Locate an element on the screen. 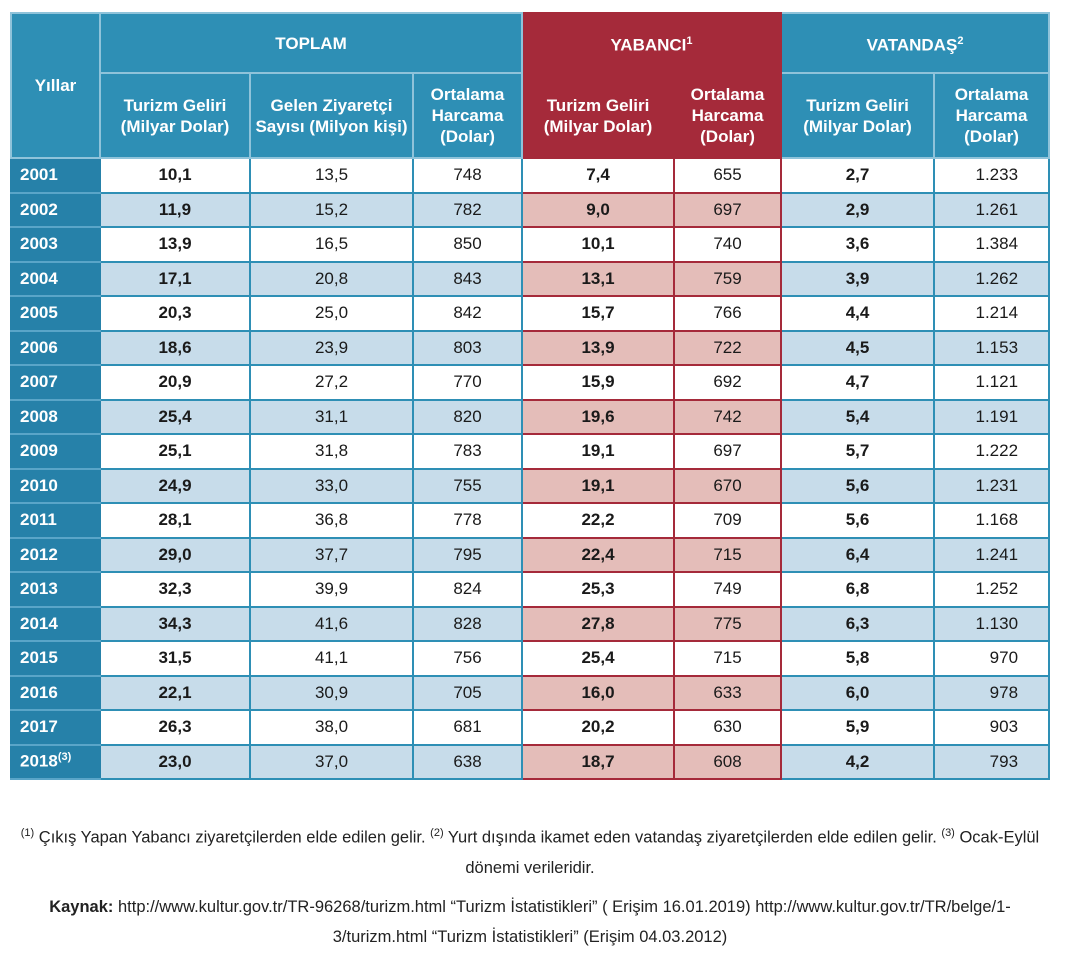 The height and width of the screenshot is (976, 1069). data-row: 2017 26,3 38,0 681 20,2 630 5,9 903 is located at coordinates (530, 727).